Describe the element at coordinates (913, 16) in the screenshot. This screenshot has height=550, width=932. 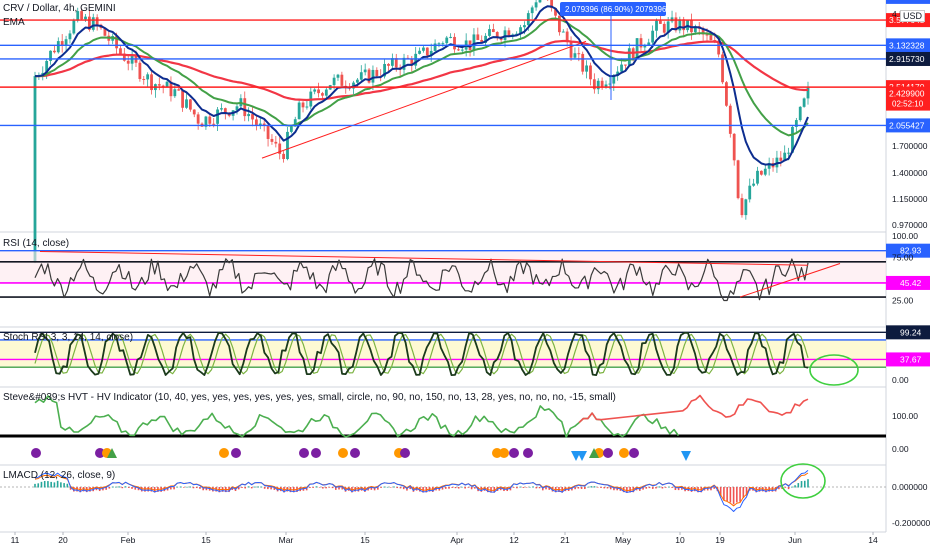
I see `currency-button: USD` at that location.